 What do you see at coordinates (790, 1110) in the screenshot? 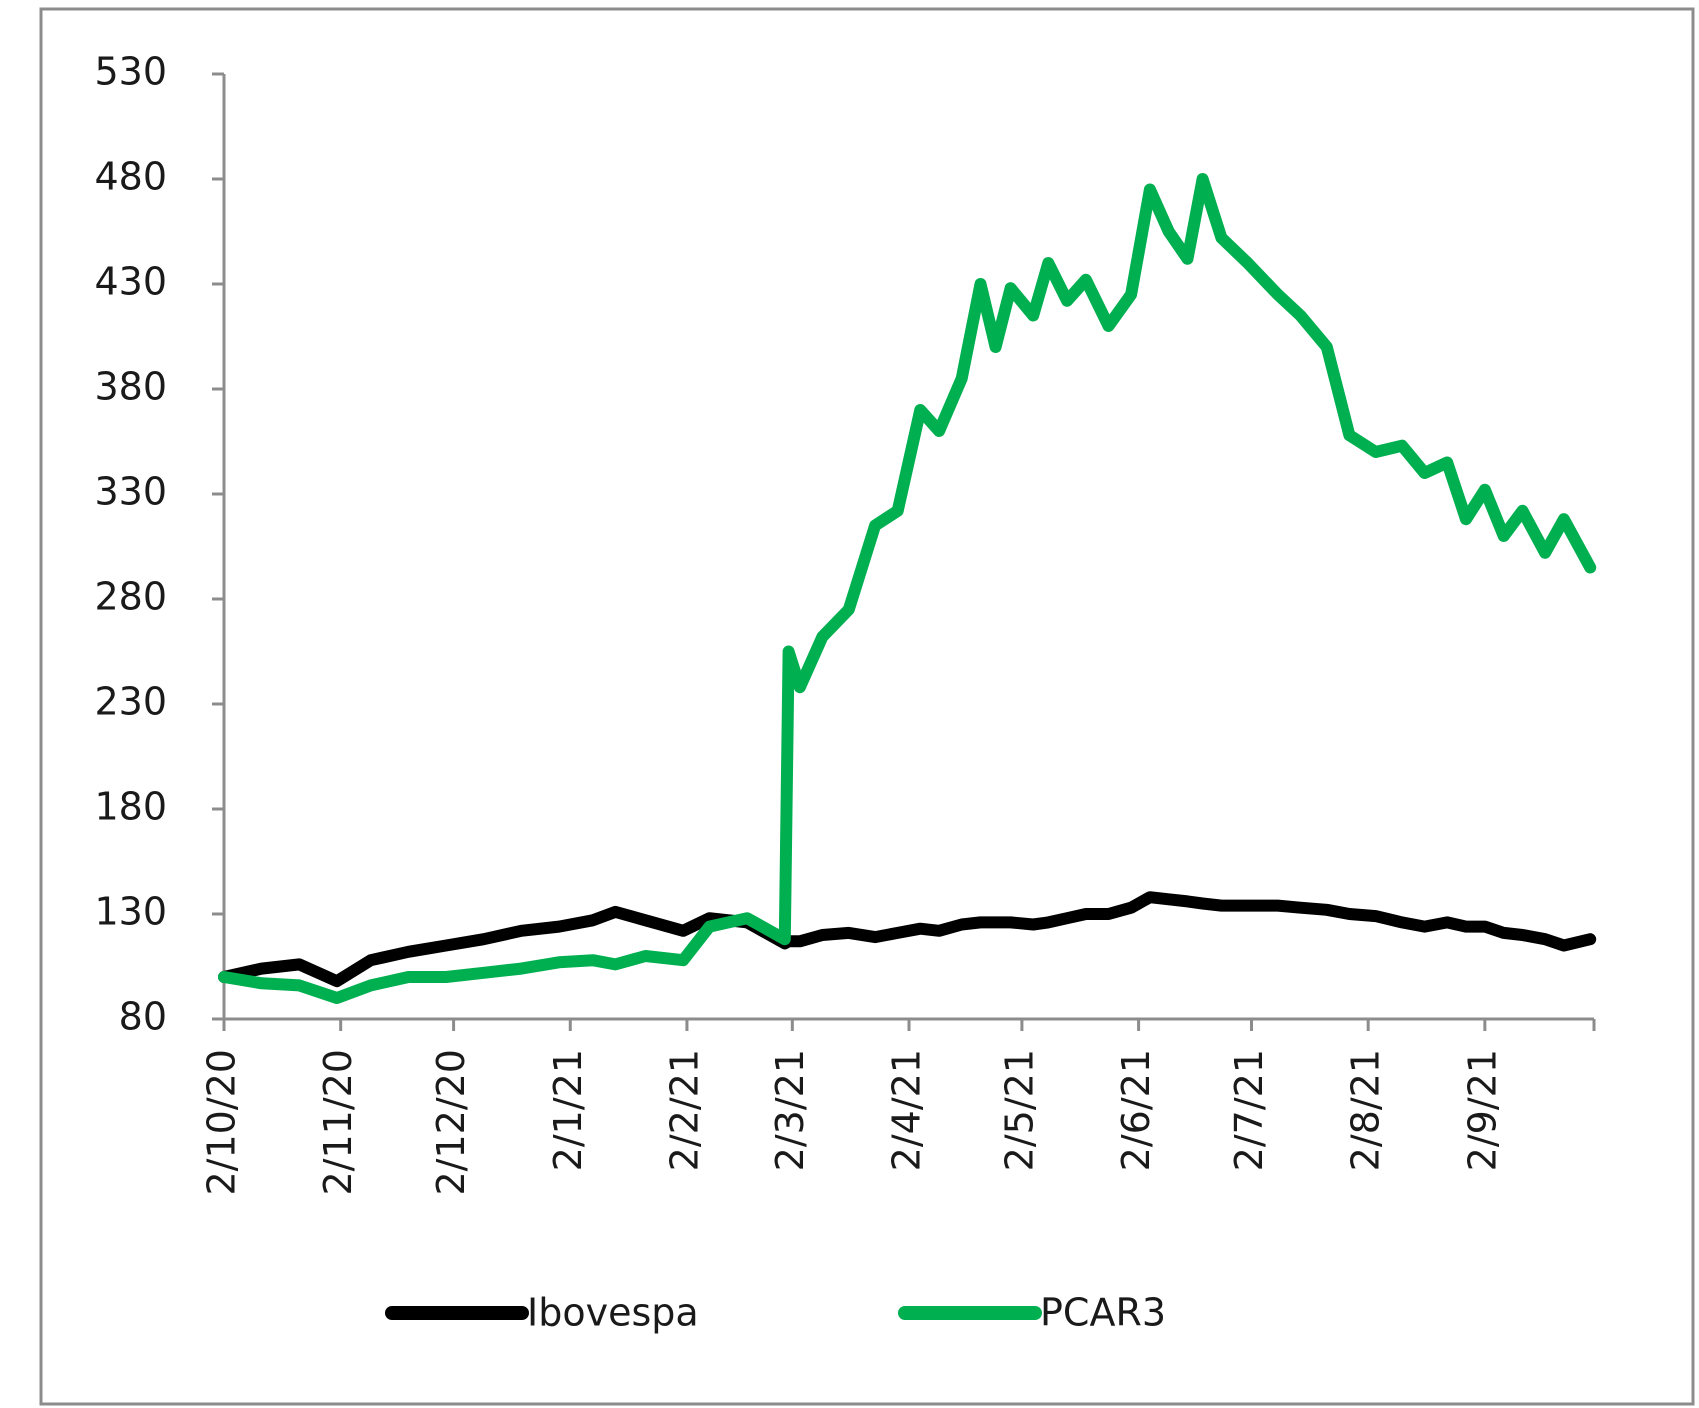
I see `x-tick-label: 2/3/21` at bounding box center [790, 1110].